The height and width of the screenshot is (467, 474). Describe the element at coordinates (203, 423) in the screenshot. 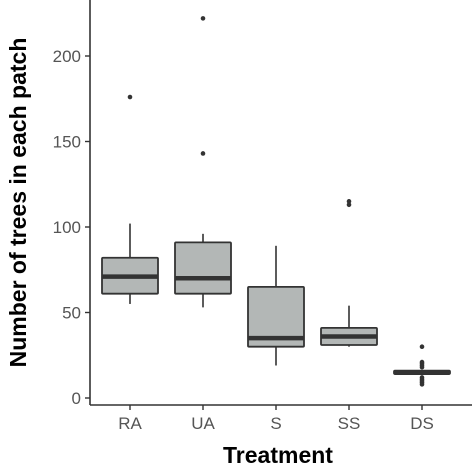

I see `x-tick-label: UA` at that location.